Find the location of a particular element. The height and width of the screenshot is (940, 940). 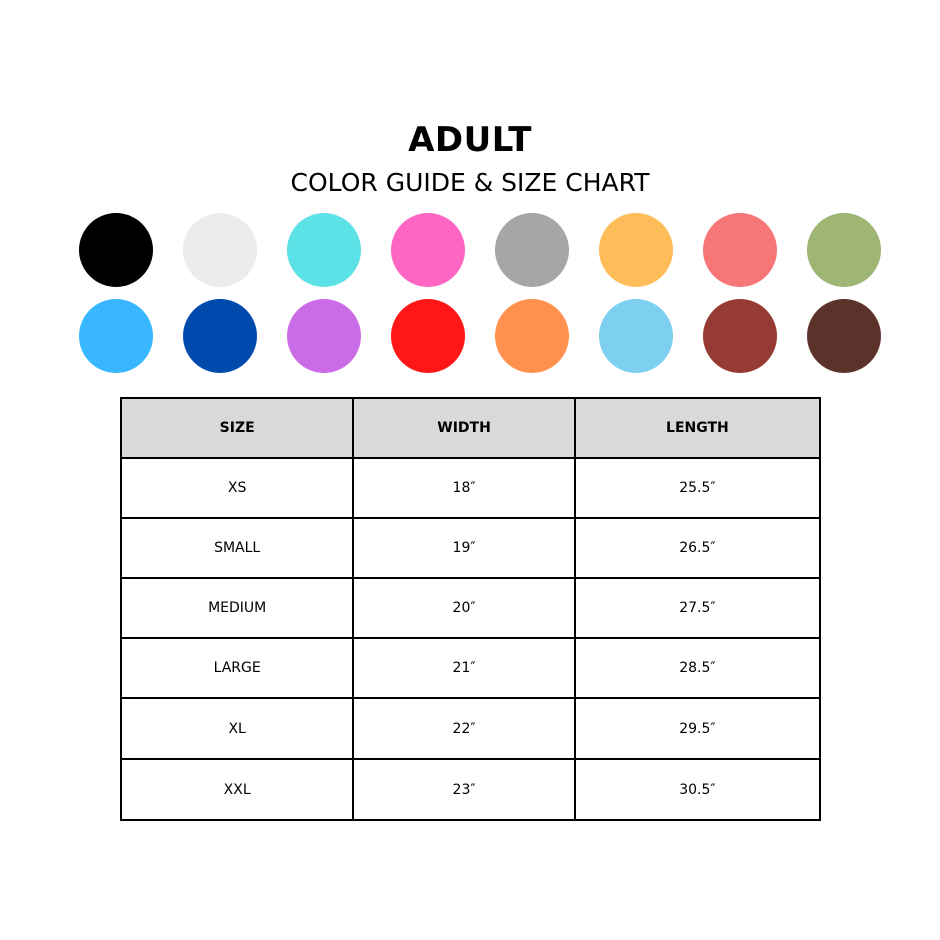

size-cell: LARGE is located at coordinates (237, 668).